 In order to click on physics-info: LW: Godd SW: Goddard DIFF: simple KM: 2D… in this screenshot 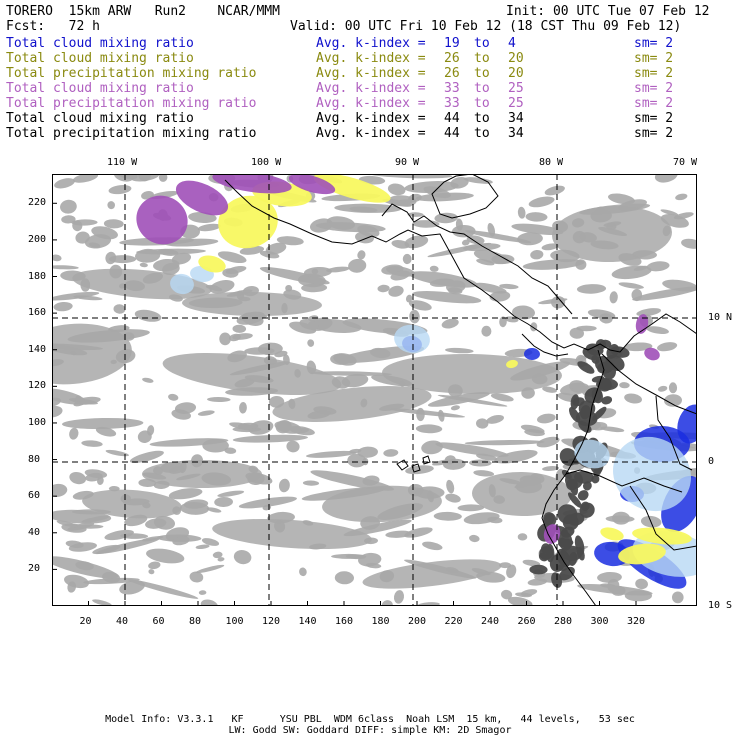, I will do `click(370, 730)`.